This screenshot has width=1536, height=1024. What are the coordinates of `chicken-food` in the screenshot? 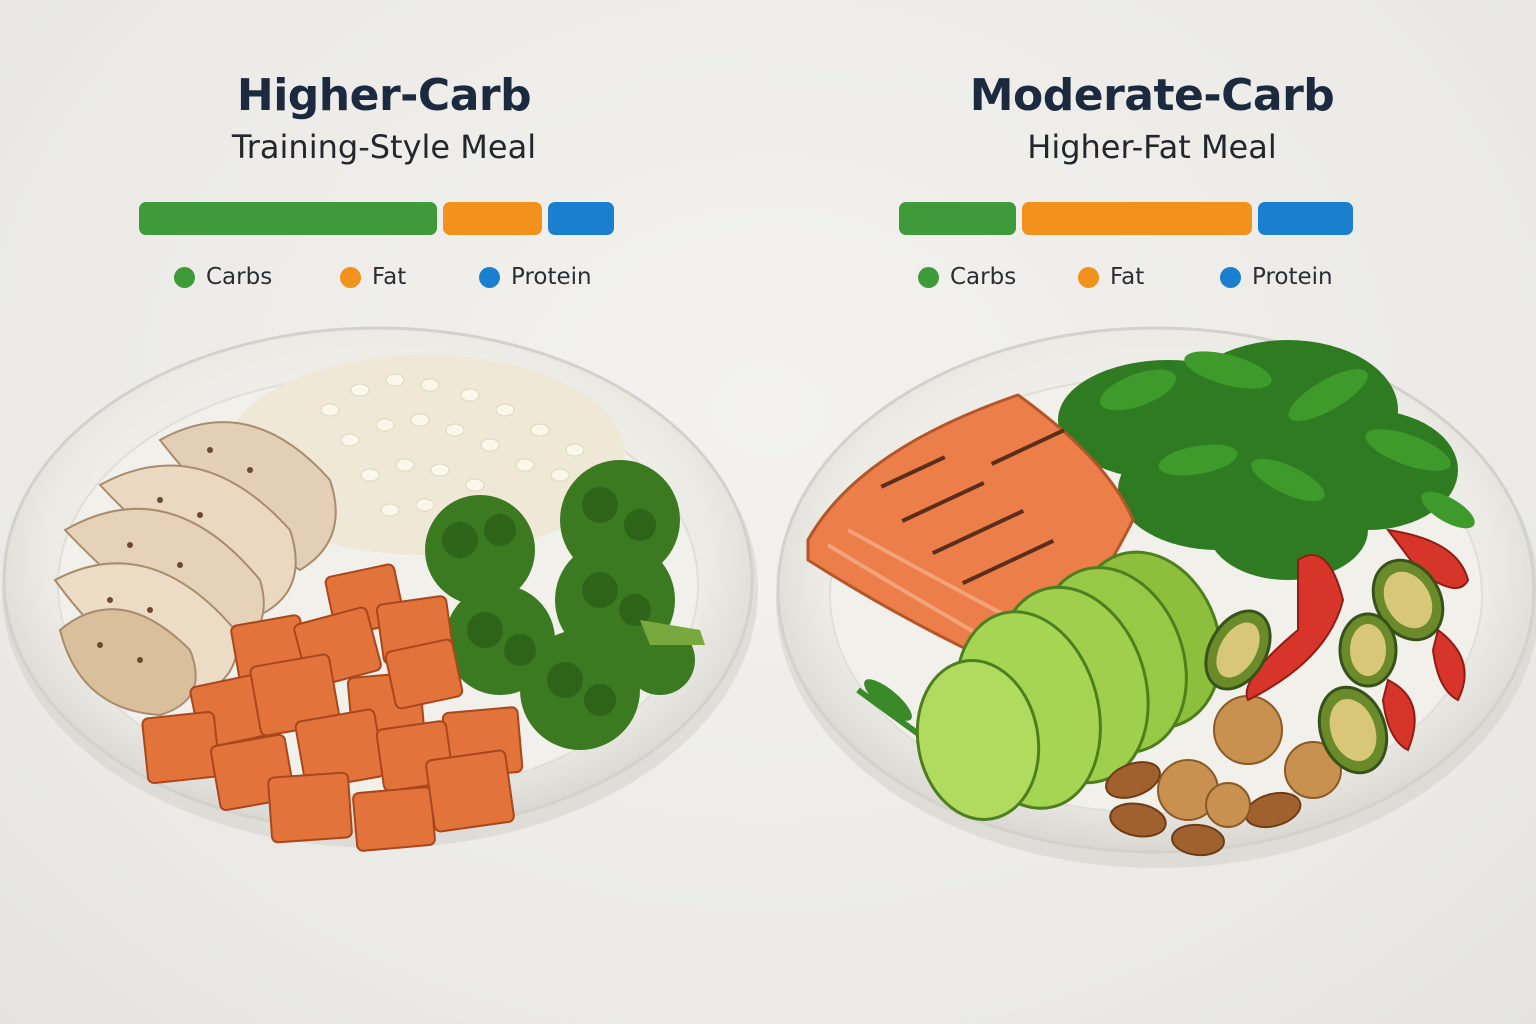 It's located at (195, 569).